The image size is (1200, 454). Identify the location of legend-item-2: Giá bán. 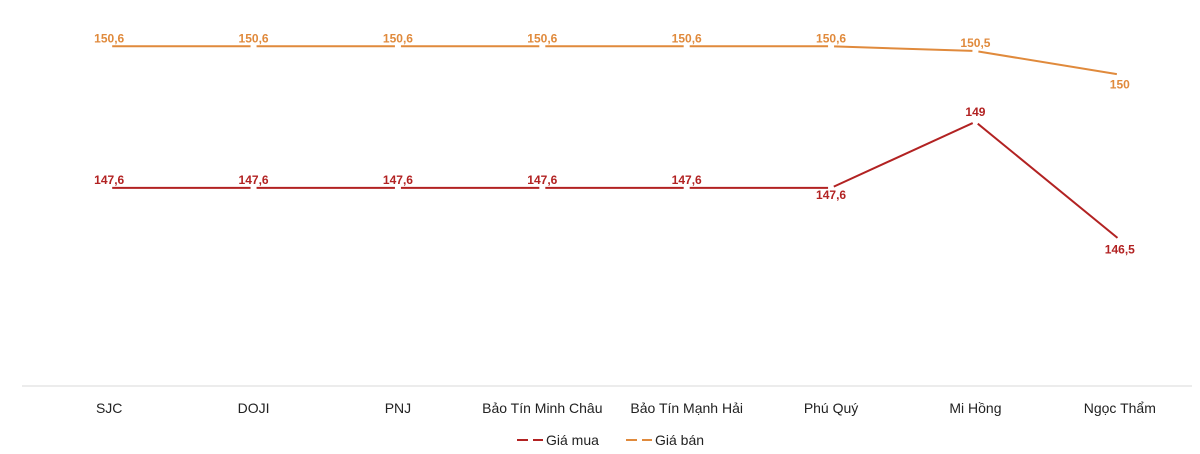
(665, 440).